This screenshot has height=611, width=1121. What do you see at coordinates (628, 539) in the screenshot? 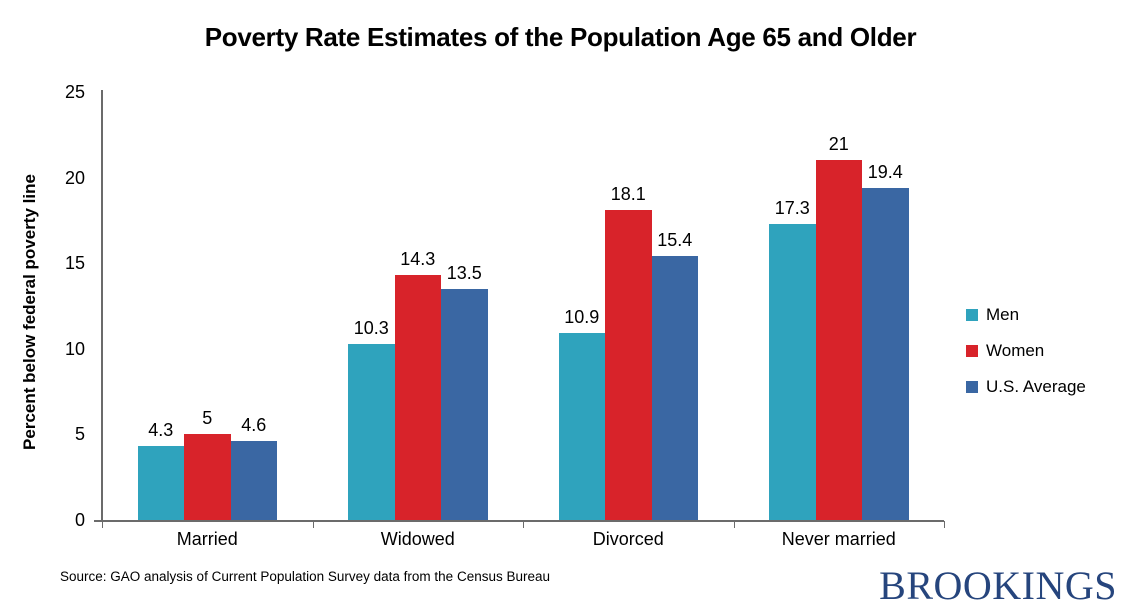
I see `category-label: Divorced` at bounding box center [628, 539].